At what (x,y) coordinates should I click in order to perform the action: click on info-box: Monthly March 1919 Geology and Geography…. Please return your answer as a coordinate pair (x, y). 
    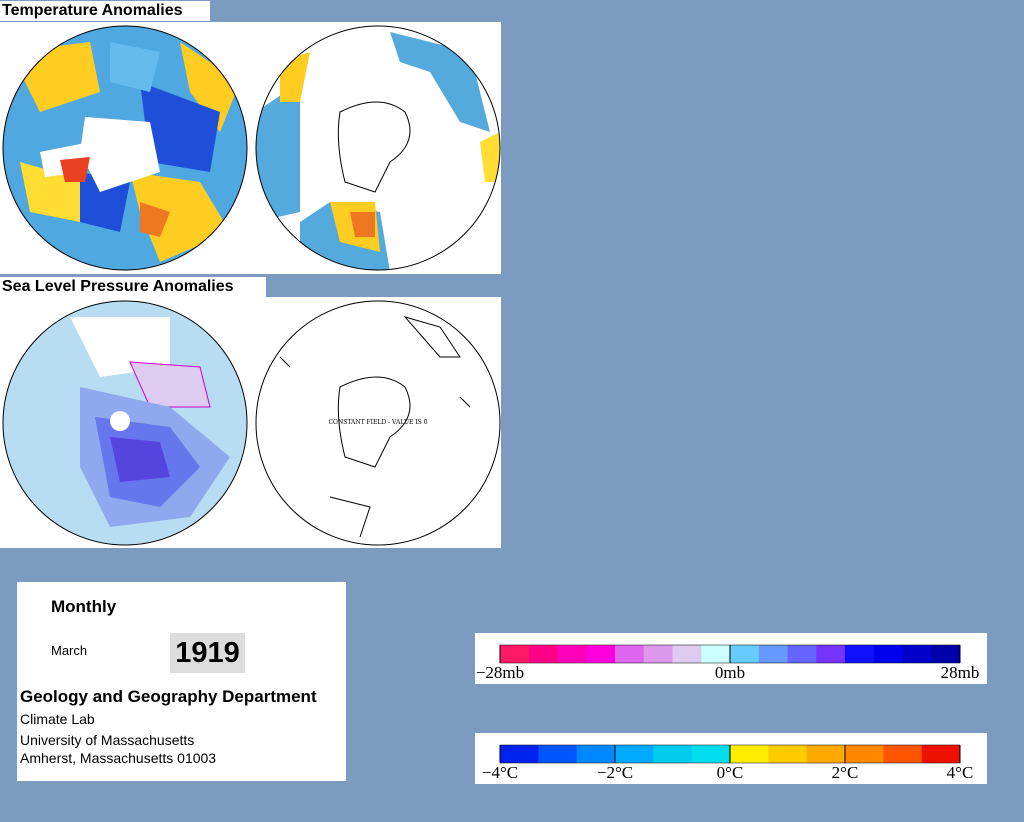
    Looking at the image, I should click on (181, 681).